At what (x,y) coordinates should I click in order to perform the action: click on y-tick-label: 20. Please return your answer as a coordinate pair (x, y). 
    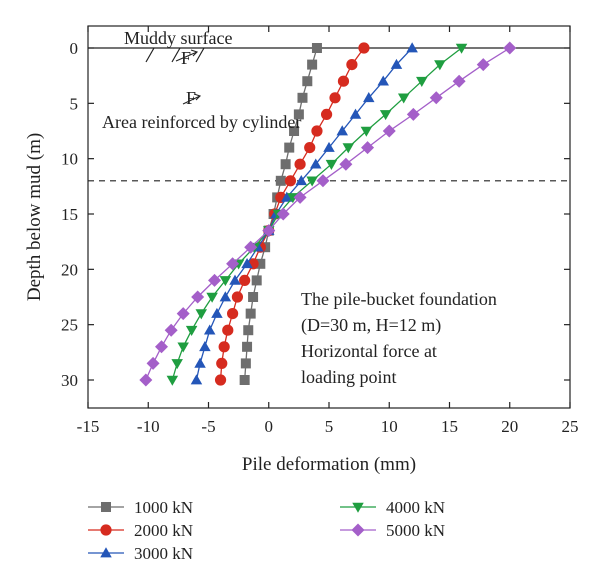
    Looking at the image, I should click on (69, 269).